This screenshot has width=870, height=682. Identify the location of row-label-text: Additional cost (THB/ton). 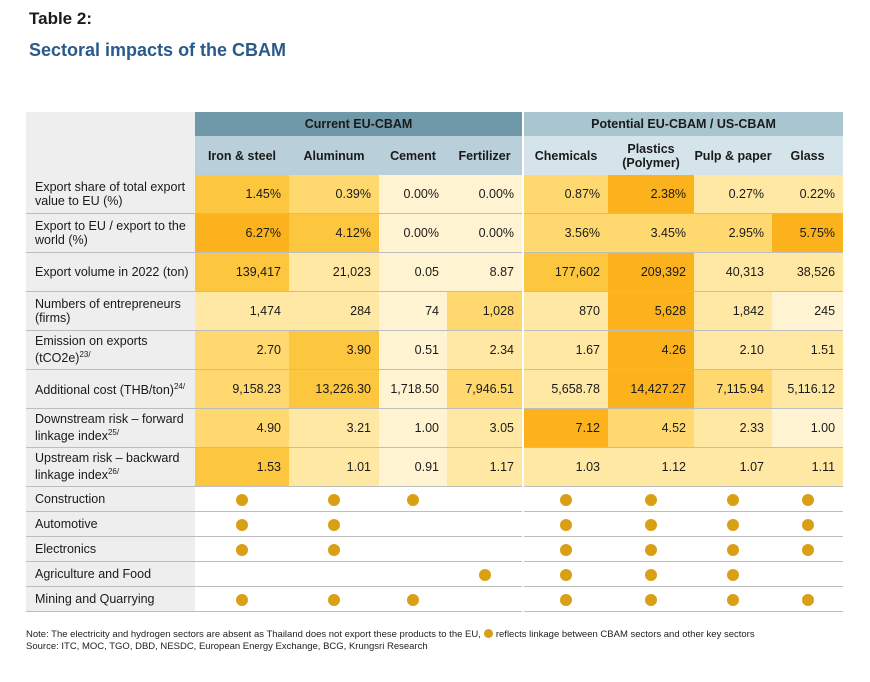
(104, 390).